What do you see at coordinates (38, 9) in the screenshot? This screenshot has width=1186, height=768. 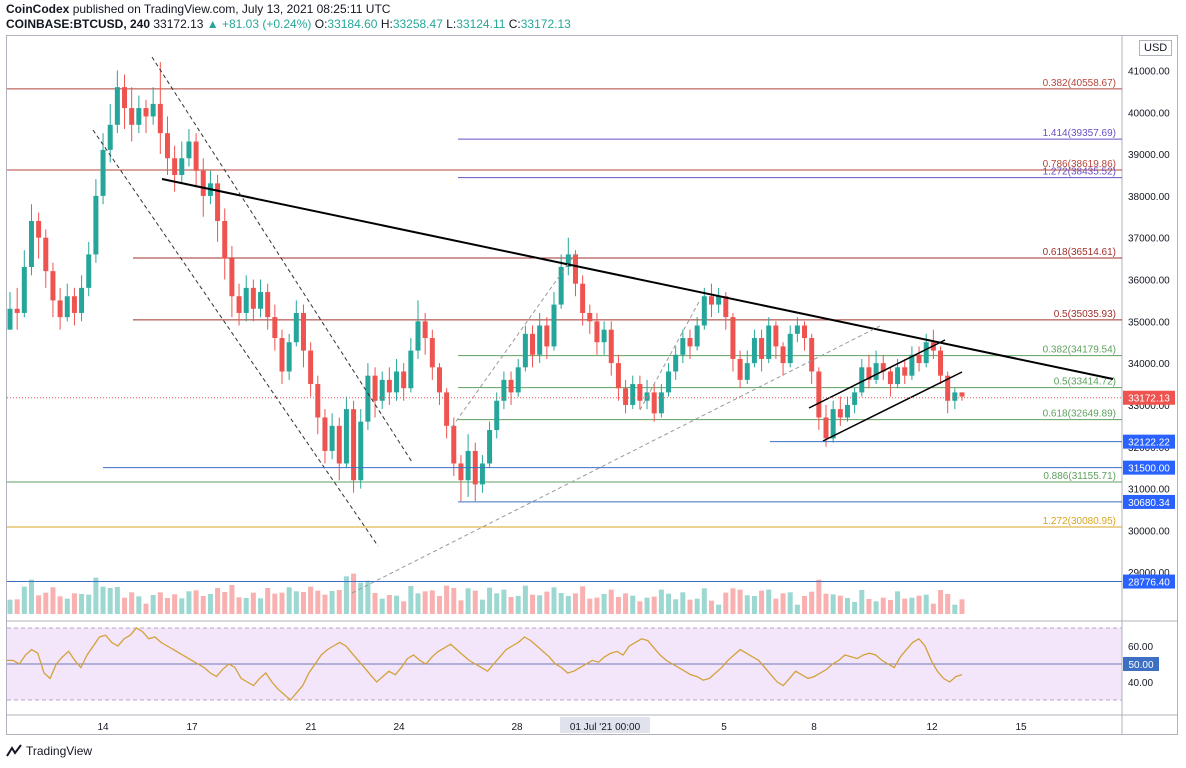 I see `publisher-name: CoinCodex` at bounding box center [38, 9].